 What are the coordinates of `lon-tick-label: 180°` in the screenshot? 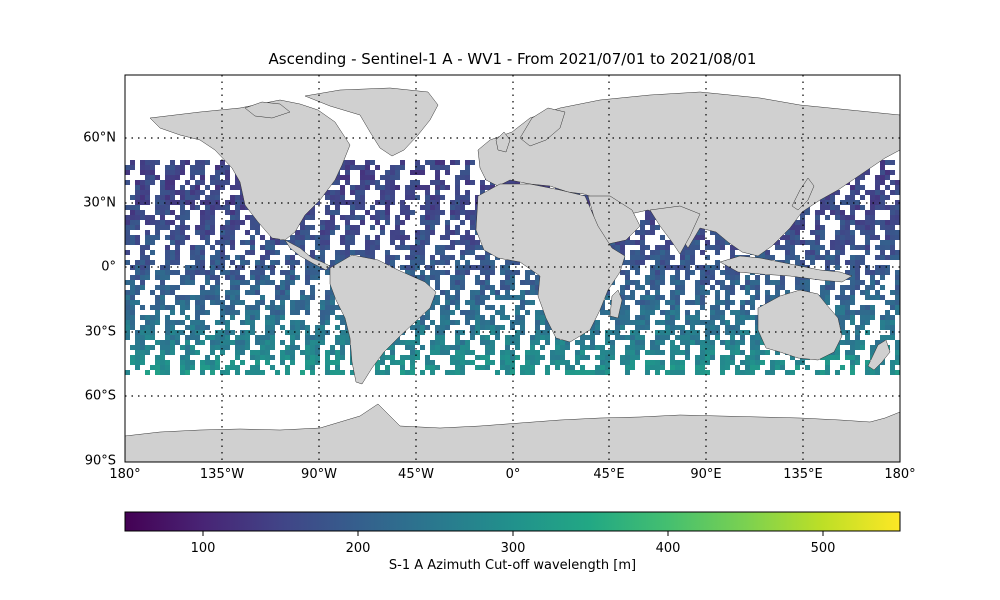 It's located at (125, 474).